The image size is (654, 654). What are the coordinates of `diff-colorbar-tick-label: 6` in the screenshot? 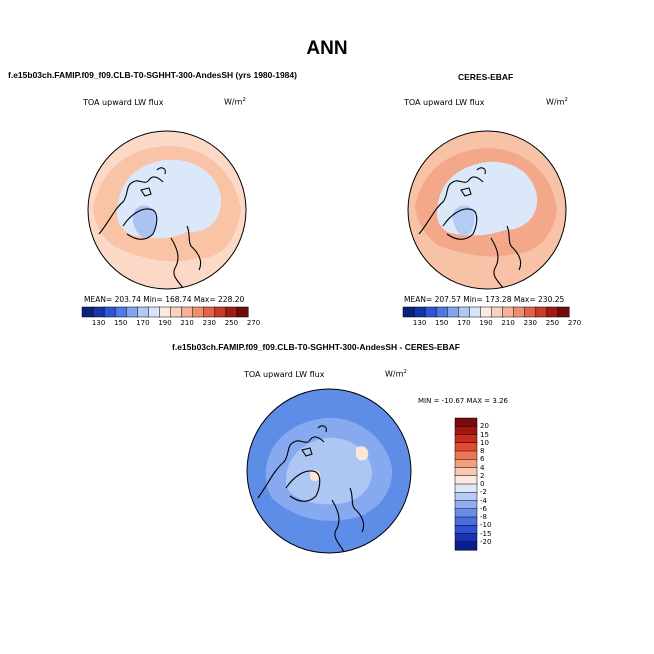 It's located at (482, 459).